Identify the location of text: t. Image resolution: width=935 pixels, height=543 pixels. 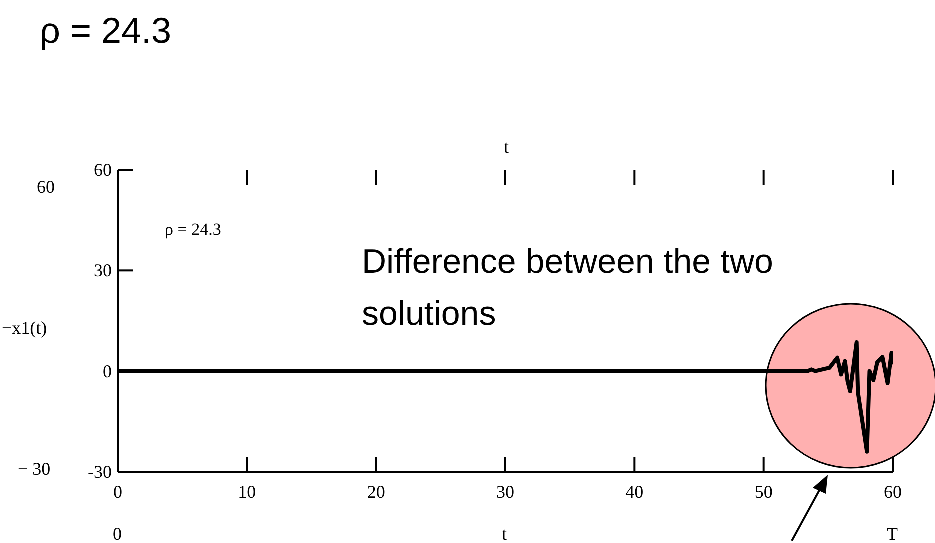
(507, 147).